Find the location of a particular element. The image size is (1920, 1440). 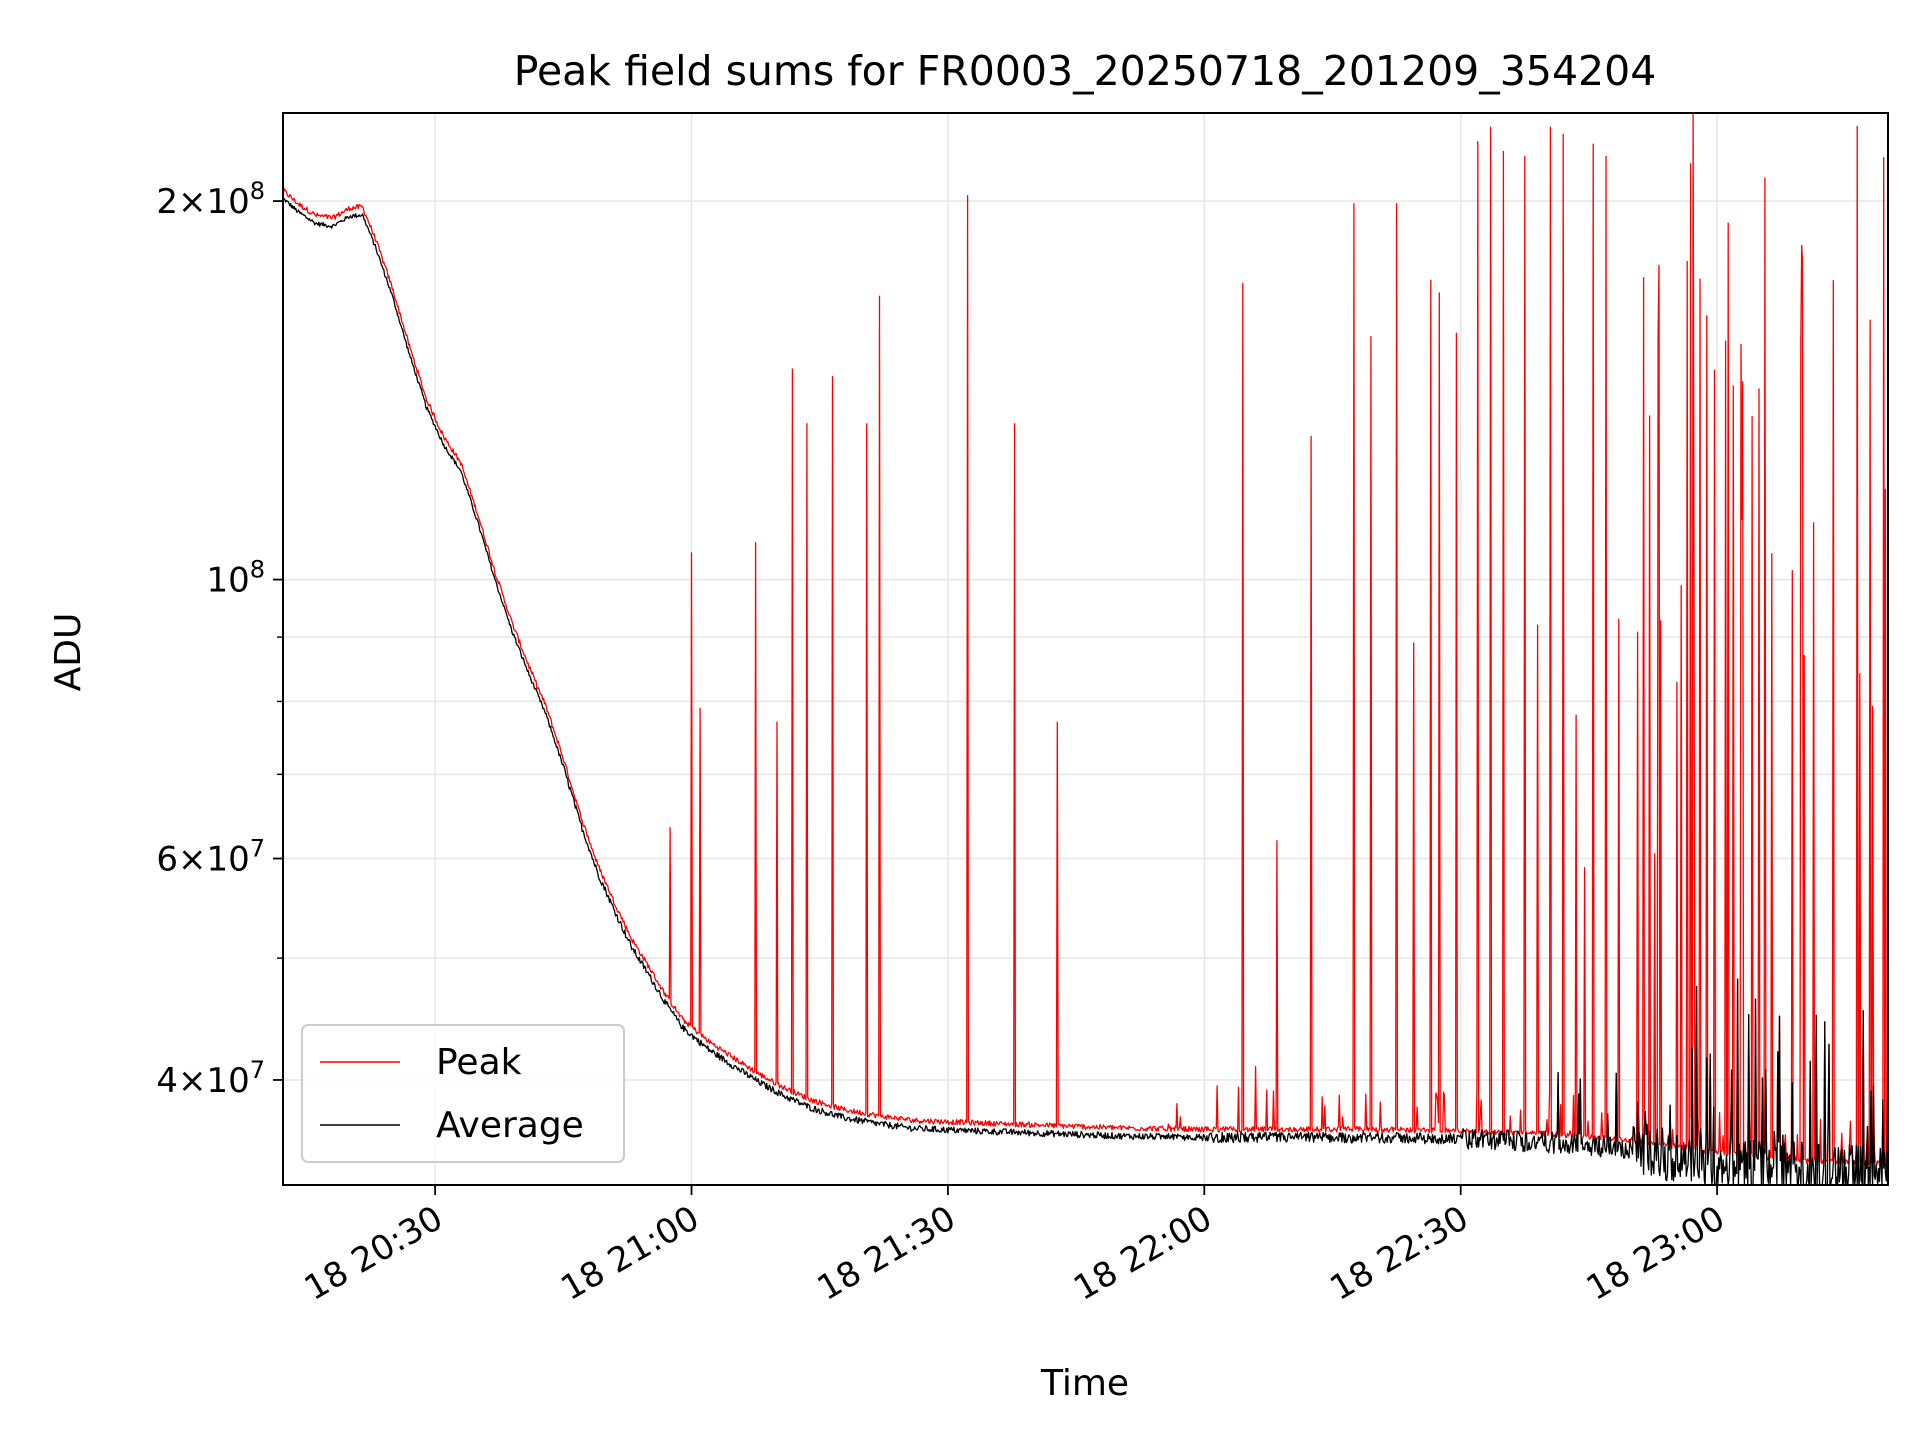

y-tick-label: 4×107 is located at coordinates (210, 1078).